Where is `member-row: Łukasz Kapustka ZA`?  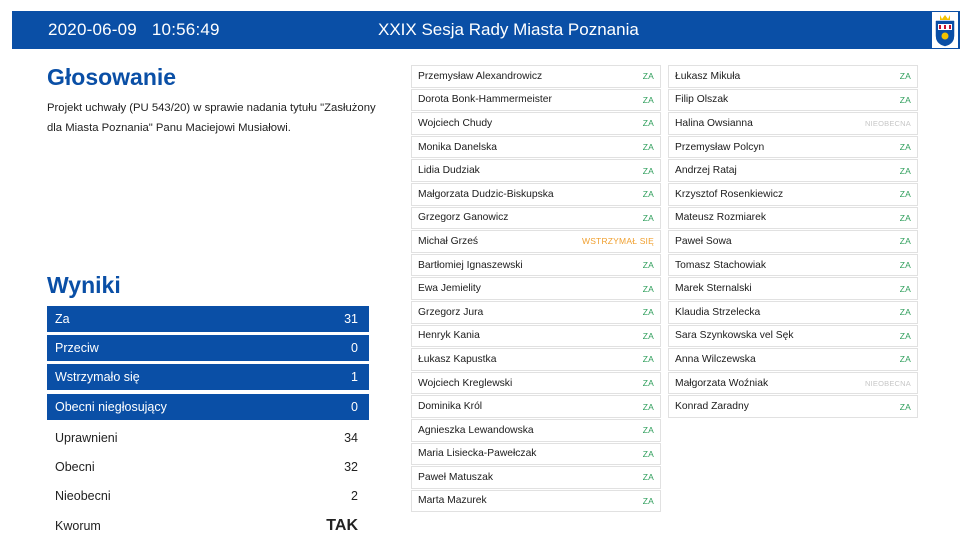
member-row: Łukasz Kapustka ZA is located at coordinates (536, 359).